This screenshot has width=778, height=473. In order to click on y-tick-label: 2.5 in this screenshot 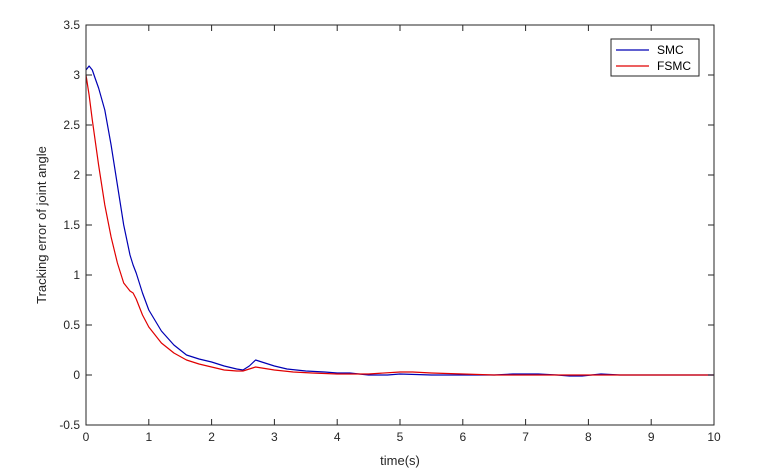, I will do `click(71, 125)`.